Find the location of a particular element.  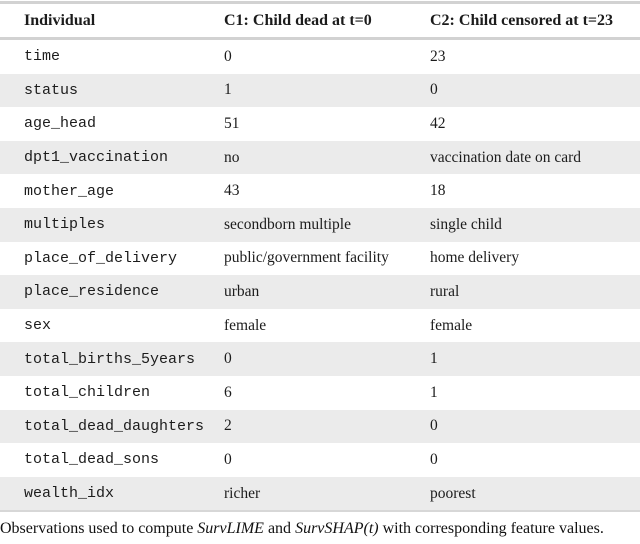

caption-text: with corresponding feature values. is located at coordinates (491, 529).